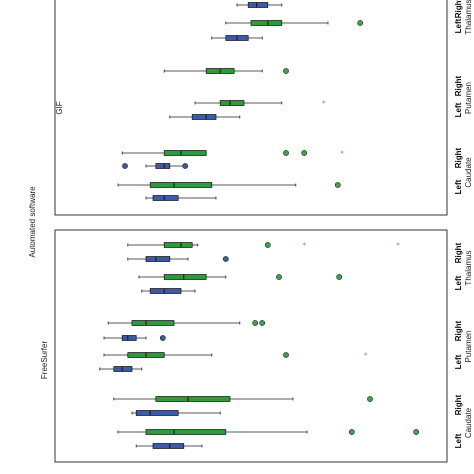 The height and width of the screenshot is (474, 474). Describe the element at coordinates (44, 360) in the screenshot. I see `panel-label: FreeSurfer` at that location.